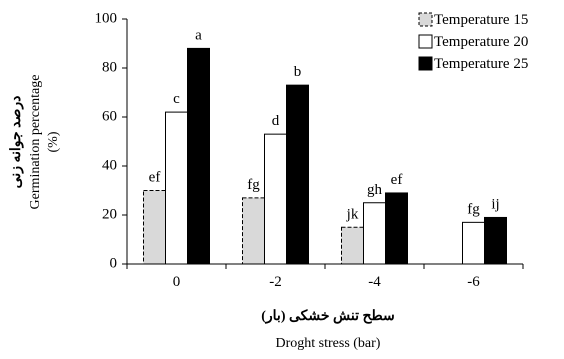 This screenshot has width=564, height=359. Describe the element at coordinates (352, 214) in the screenshot. I see `significance-label: jk` at that location.